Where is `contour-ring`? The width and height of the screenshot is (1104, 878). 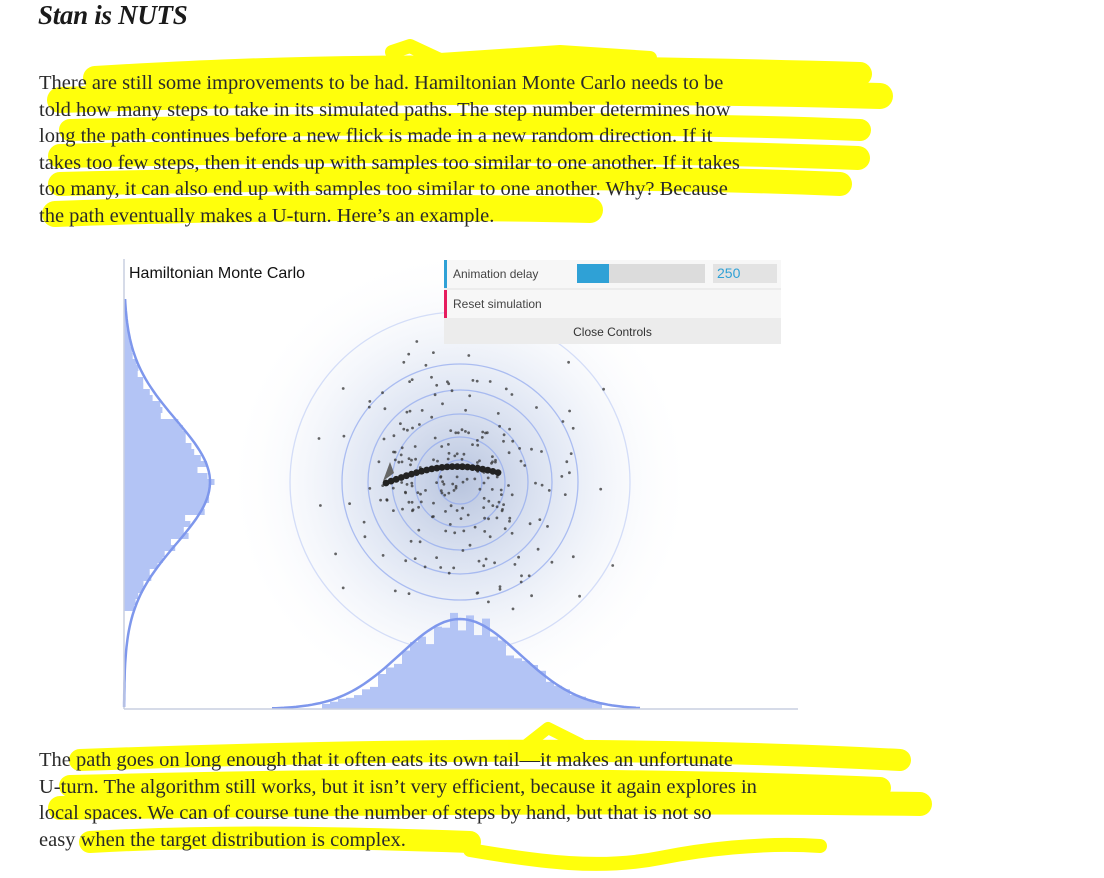
contour-ring is located at coordinates (460, 482).